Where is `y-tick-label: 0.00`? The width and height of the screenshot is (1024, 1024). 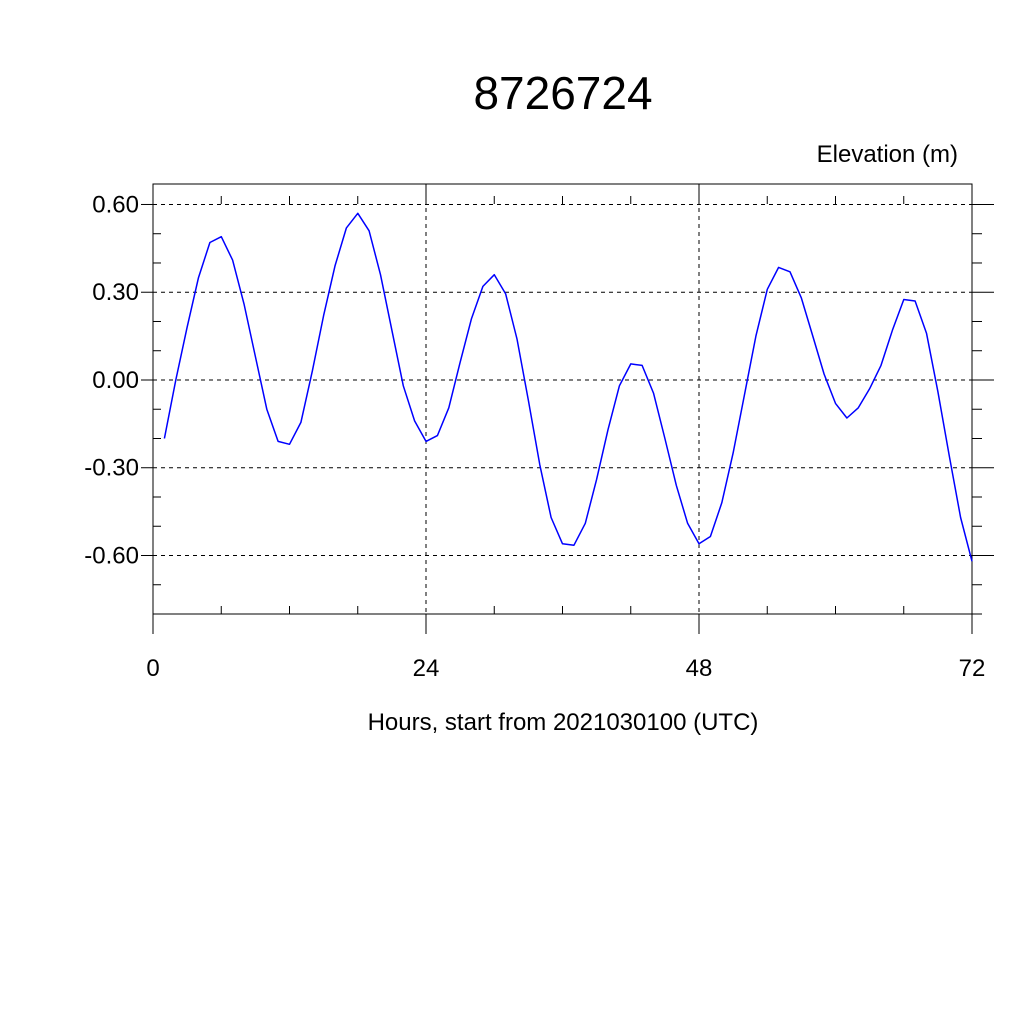 y-tick-label: 0.00 is located at coordinates (115, 380).